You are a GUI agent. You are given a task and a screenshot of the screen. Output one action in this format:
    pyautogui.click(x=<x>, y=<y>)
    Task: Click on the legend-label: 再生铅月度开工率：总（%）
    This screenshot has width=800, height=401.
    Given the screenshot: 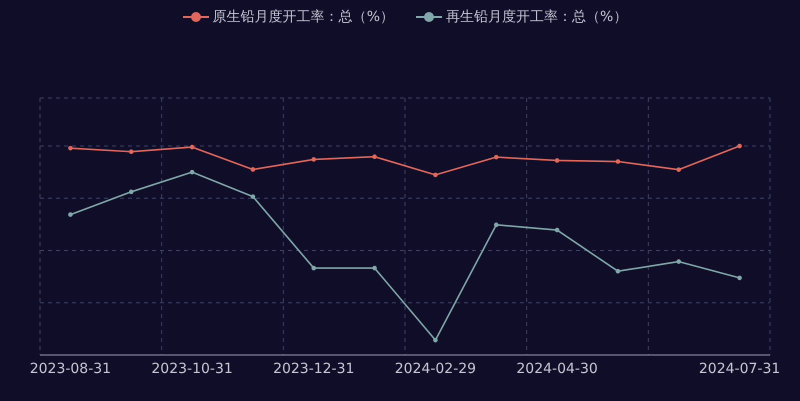 What is the action you would take?
    pyautogui.click(x=537, y=17)
    